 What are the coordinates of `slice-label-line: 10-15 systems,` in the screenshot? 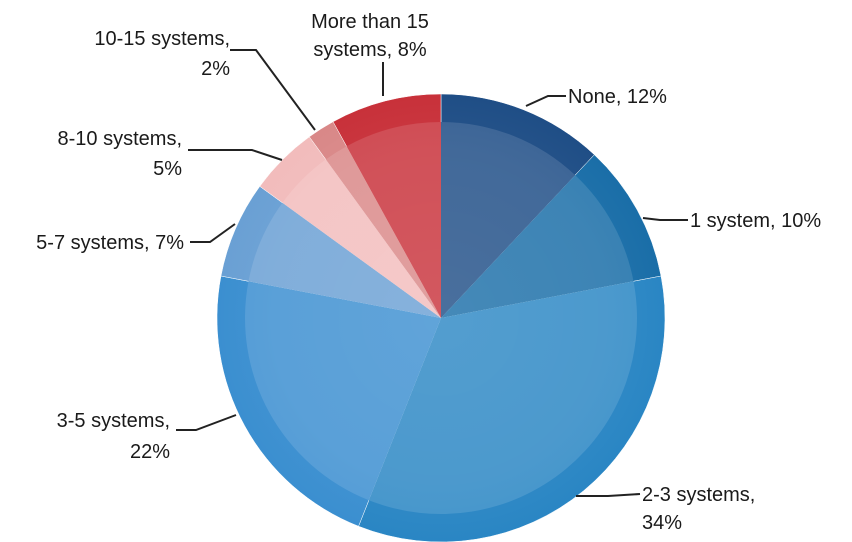 It's located at (162, 39).